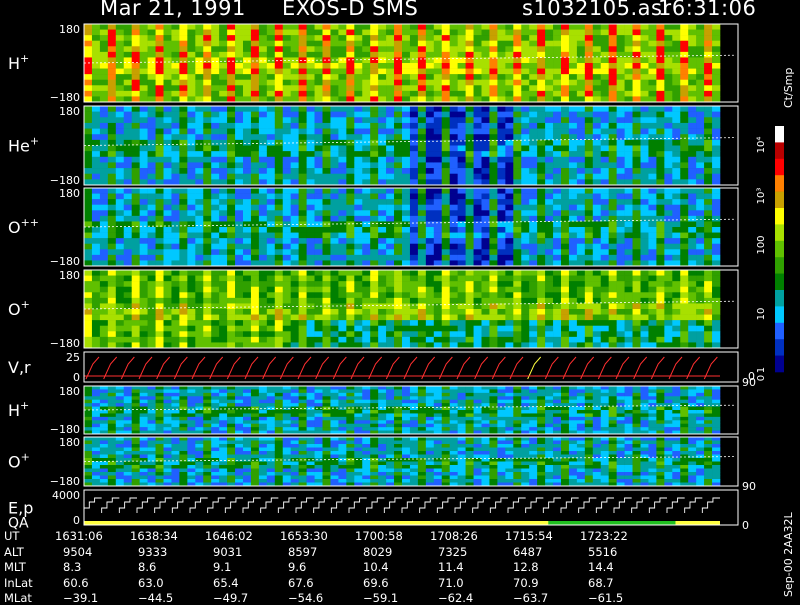 This screenshot has height=605, width=800. What do you see at coordinates (230, 598) in the screenshot?
I see `time-row-value: −49.7` at bounding box center [230, 598].